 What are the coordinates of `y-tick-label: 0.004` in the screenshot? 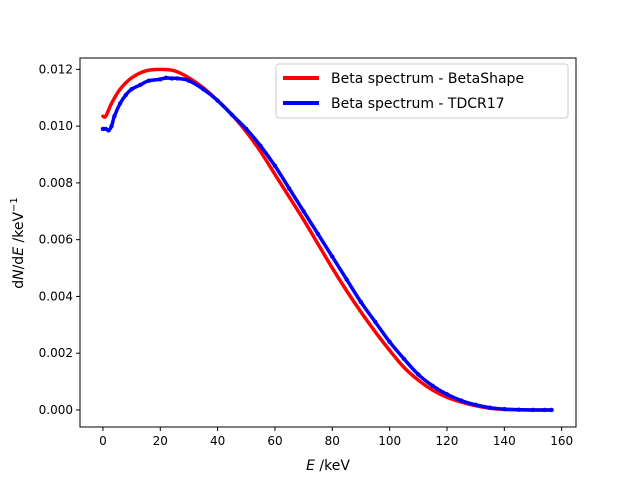 It's located at (56, 296).